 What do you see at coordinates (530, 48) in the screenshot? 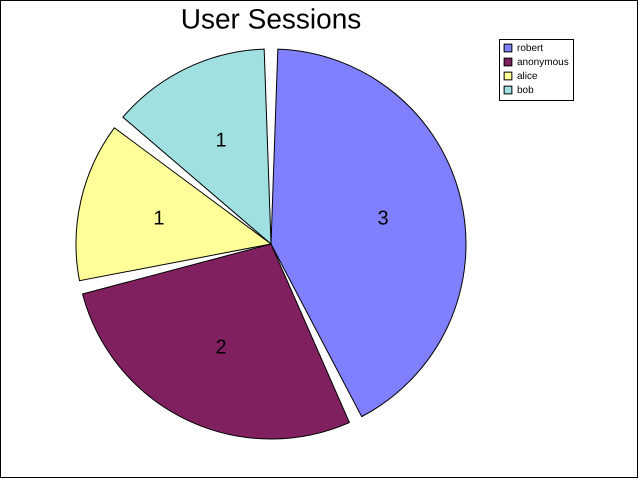
I see `legend-label: robert` at bounding box center [530, 48].